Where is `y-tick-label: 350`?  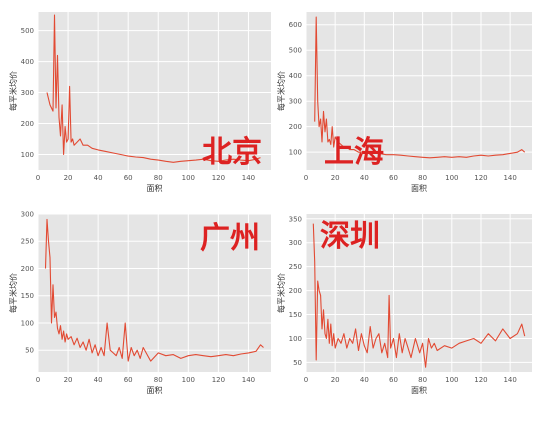 y-tick-label: 350 is located at coordinates (295, 219).